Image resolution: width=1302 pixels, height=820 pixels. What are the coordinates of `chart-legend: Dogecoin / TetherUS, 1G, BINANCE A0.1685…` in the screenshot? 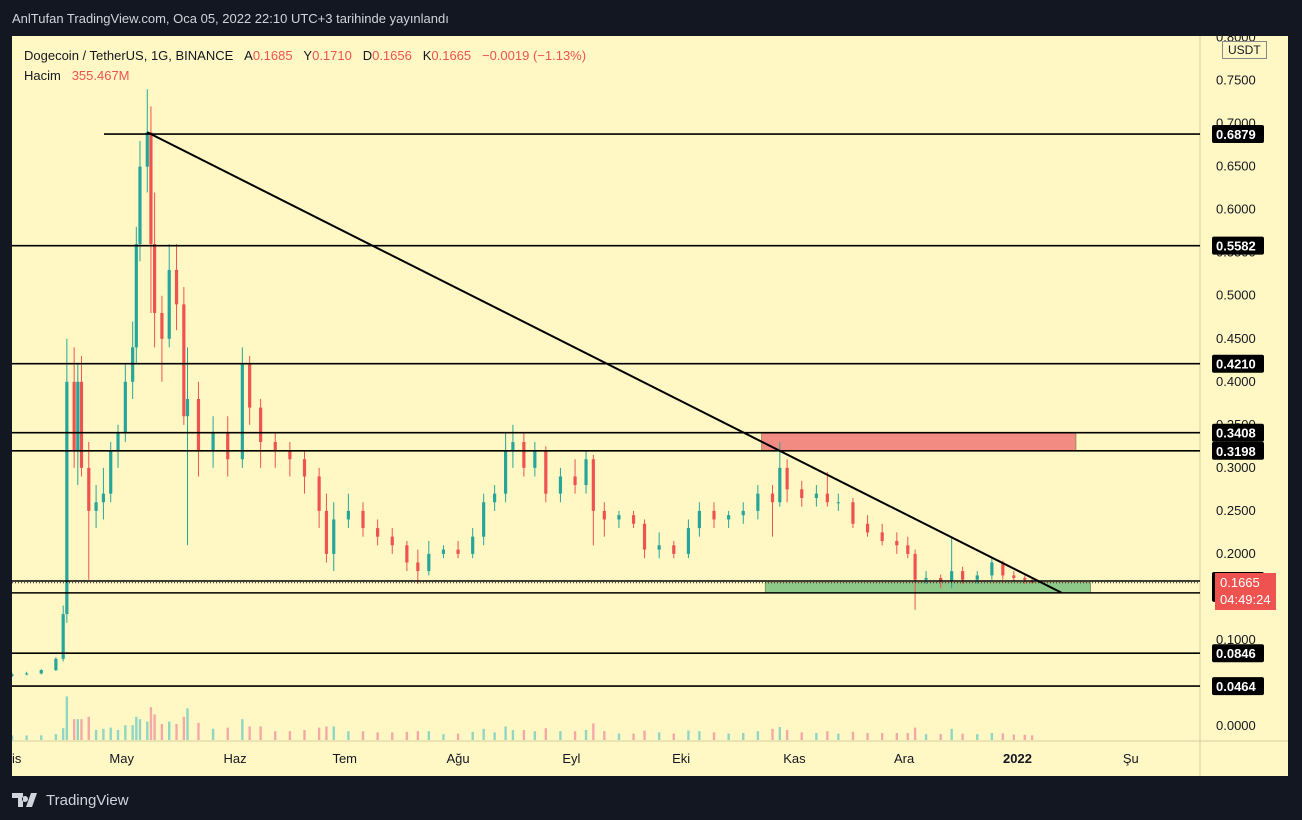 It's located at (305, 66).